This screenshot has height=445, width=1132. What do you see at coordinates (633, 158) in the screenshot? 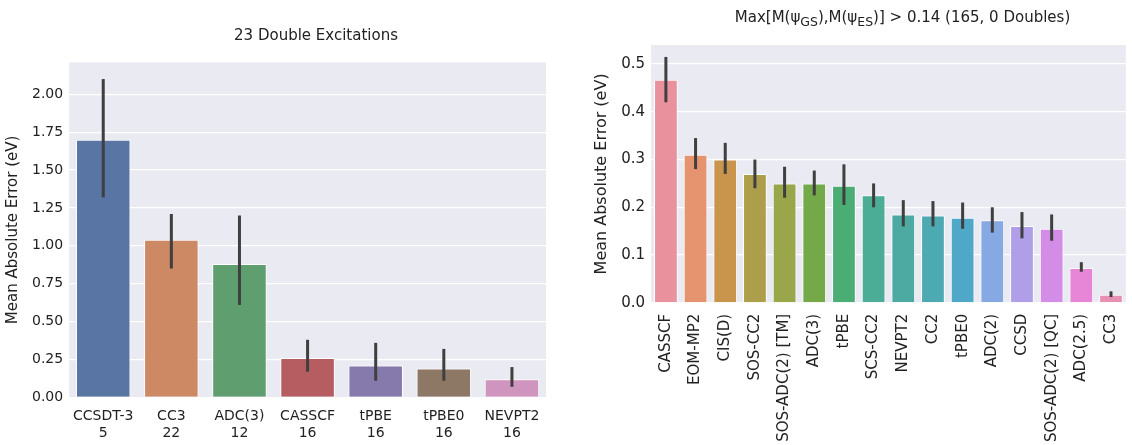
I see `y-tick-label: 0.3` at bounding box center [633, 158].